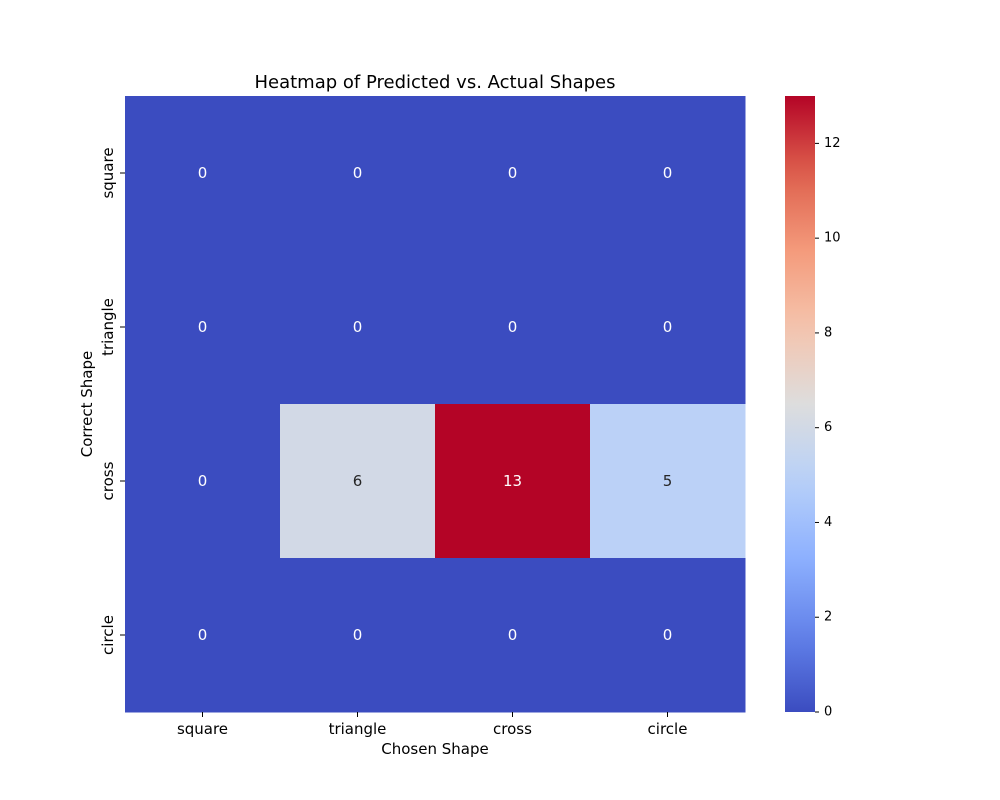  What do you see at coordinates (108, 172) in the screenshot?
I see `y-tick-label: square` at bounding box center [108, 172].